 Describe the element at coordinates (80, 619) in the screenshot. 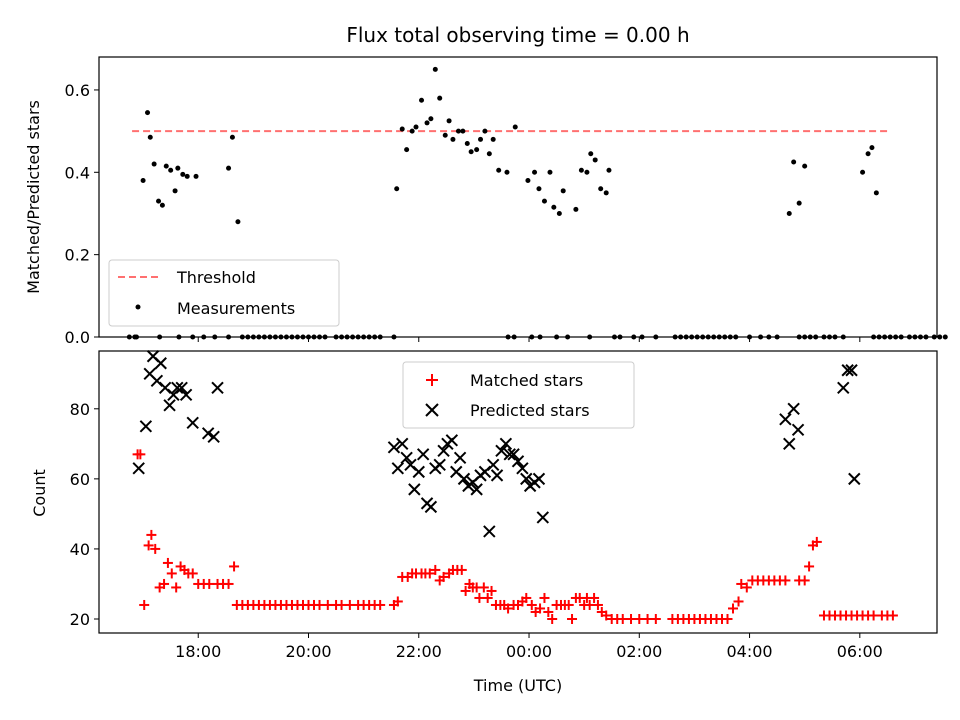

I see `y-tick-label: 20` at that location.